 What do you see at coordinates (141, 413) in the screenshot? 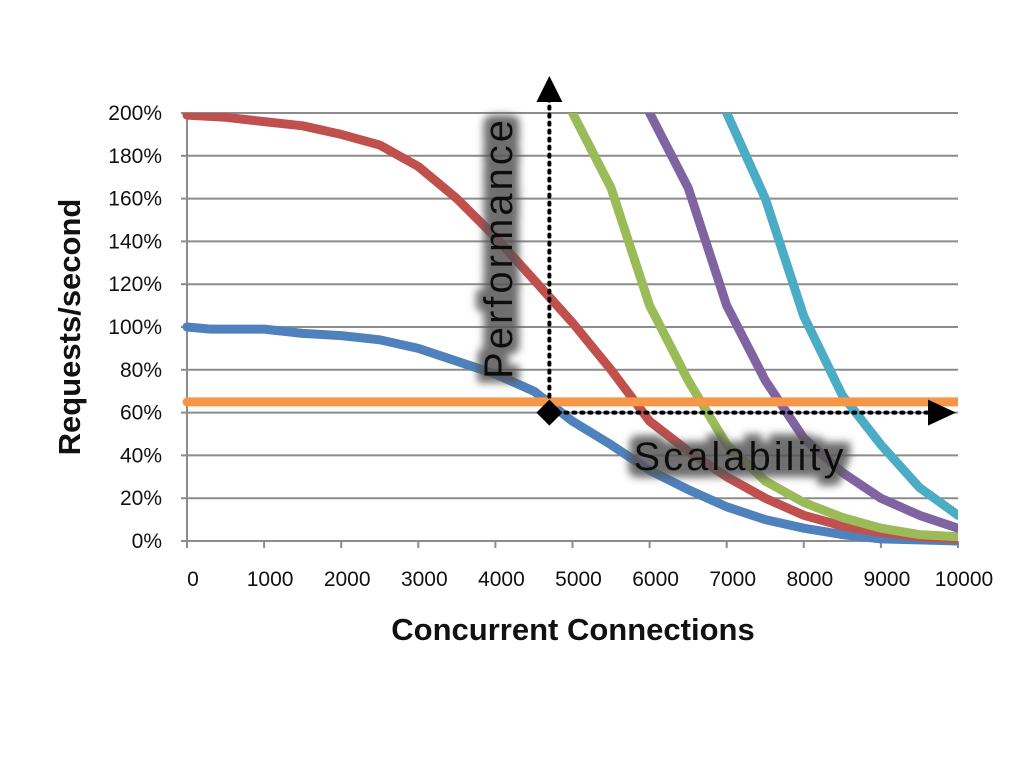
I see `y-tick-label: 60%` at bounding box center [141, 413].